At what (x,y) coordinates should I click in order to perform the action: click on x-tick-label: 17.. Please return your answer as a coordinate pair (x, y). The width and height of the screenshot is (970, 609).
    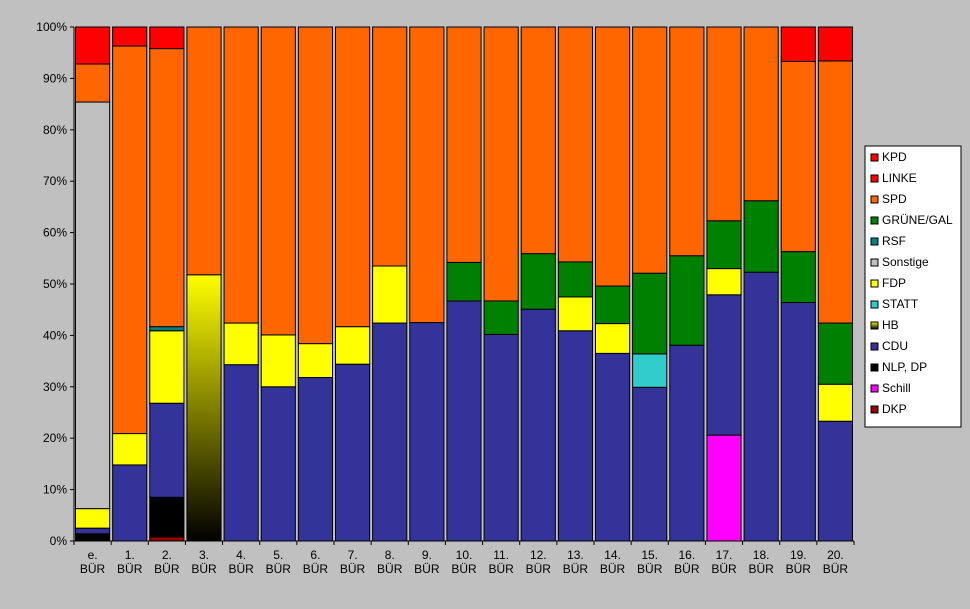
    Looking at the image, I should click on (724, 555).